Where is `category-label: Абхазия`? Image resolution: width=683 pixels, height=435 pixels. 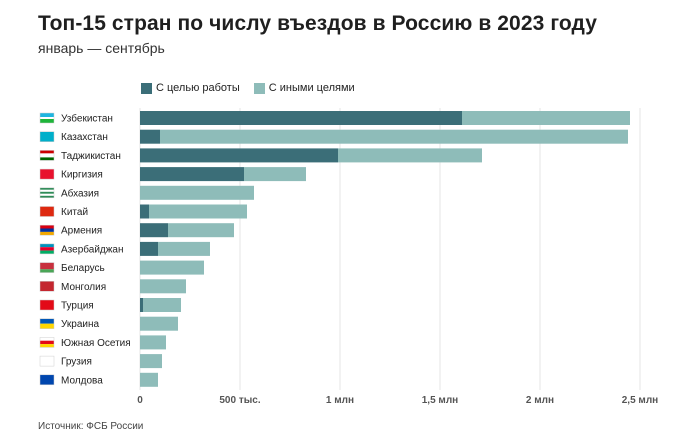 category-label: Абхазия is located at coordinates (80, 193).